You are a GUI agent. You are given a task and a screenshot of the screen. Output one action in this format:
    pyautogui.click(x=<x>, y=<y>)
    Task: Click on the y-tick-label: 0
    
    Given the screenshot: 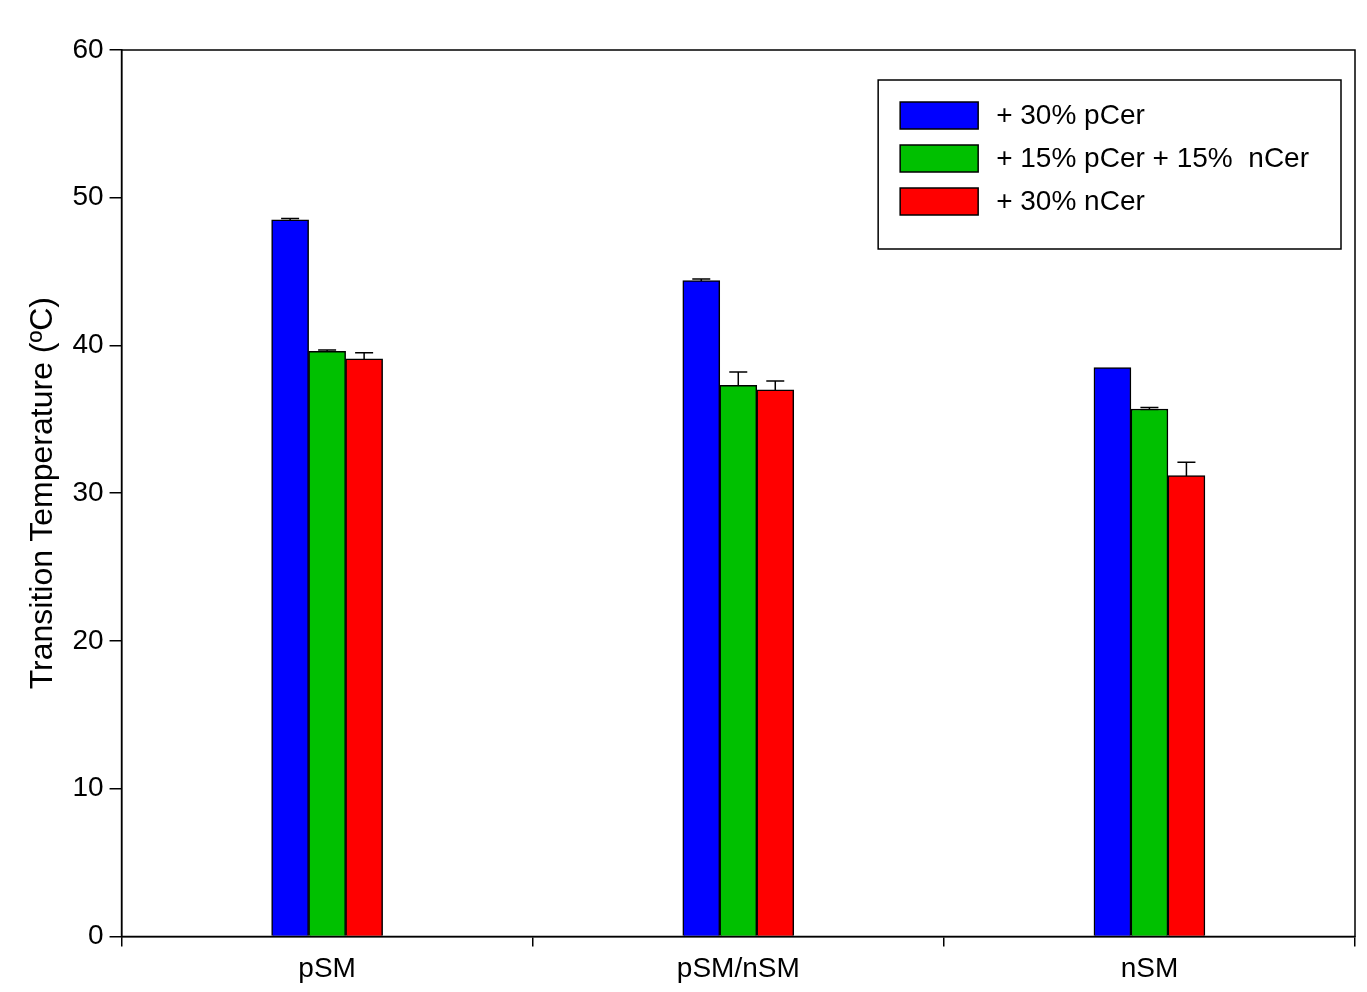 What is the action you would take?
    pyautogui.click(x=95, y=935)
    